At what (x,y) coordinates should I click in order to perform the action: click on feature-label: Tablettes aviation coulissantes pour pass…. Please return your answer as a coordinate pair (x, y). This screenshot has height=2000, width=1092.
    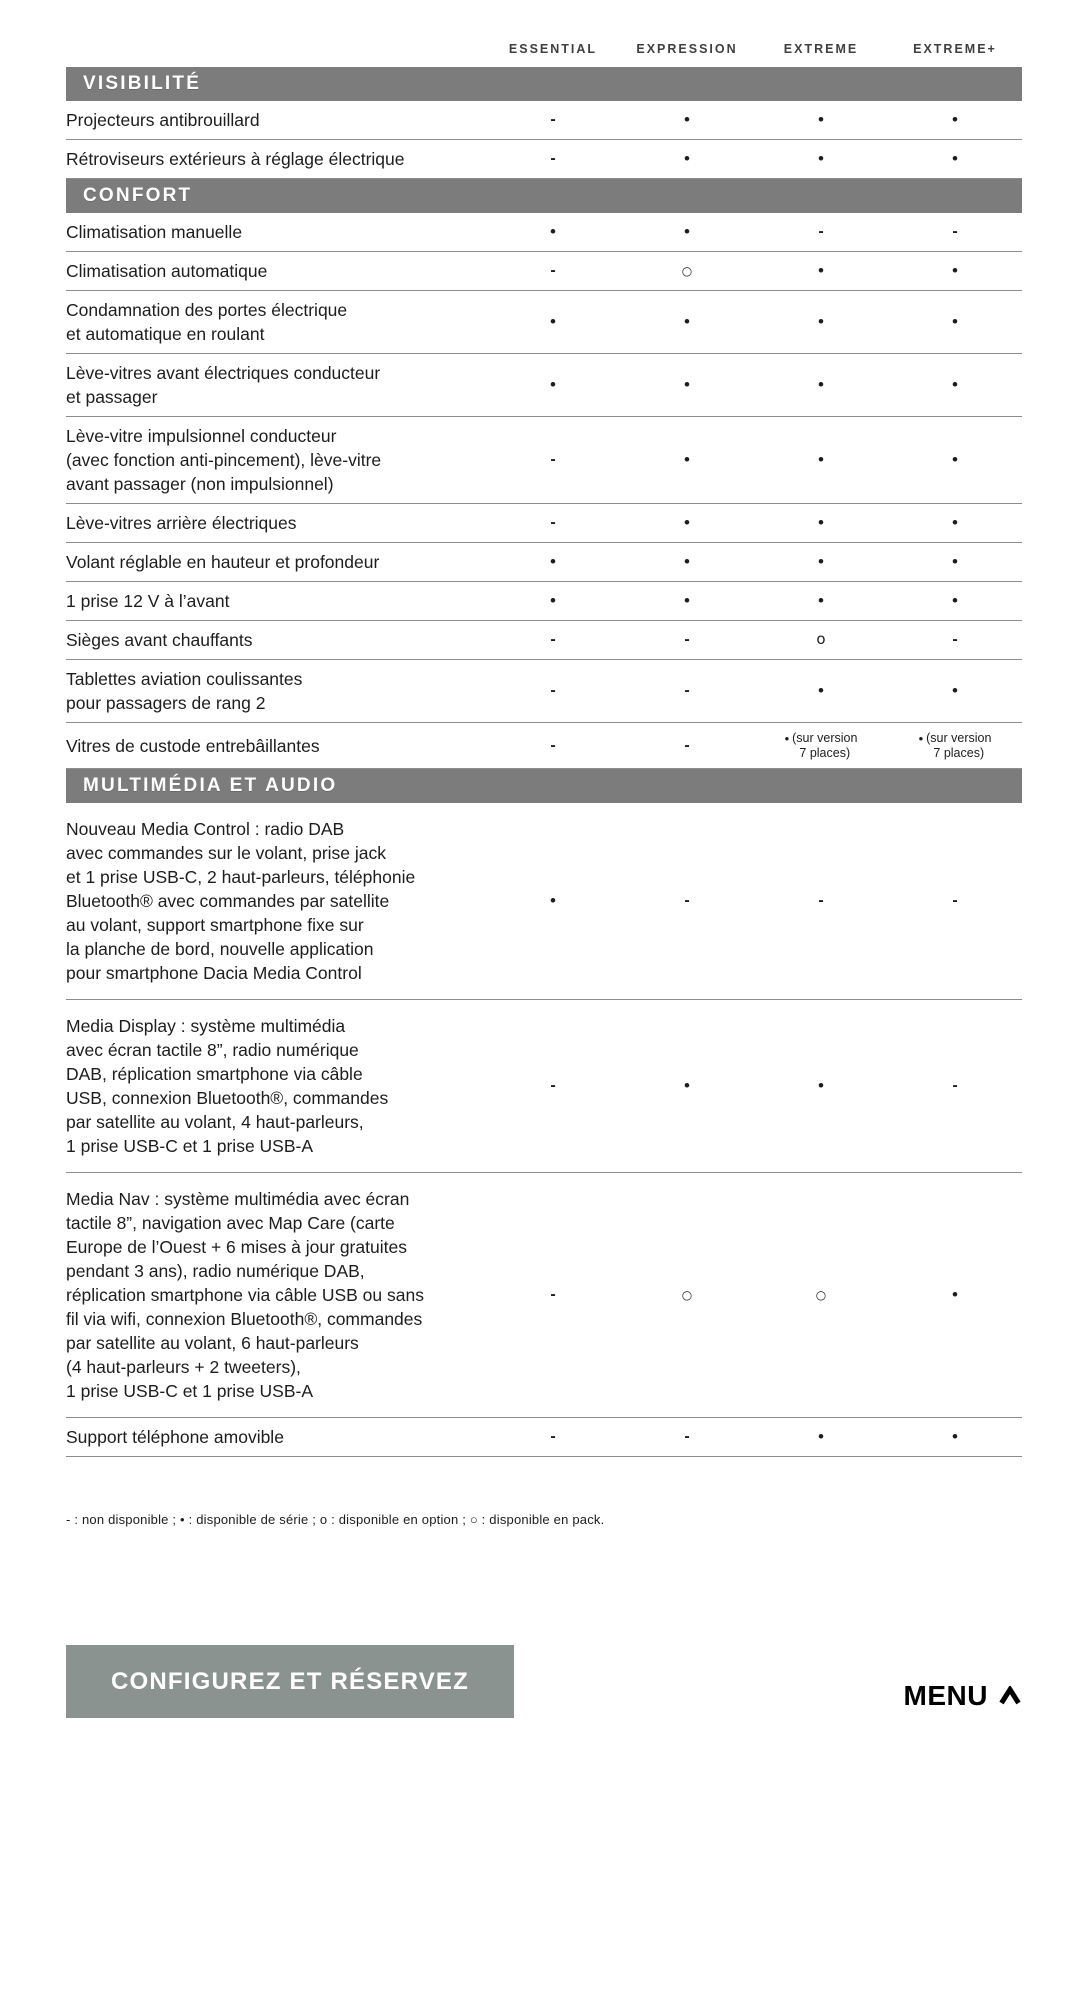
    Looking at the image, I should click on (276, 691).